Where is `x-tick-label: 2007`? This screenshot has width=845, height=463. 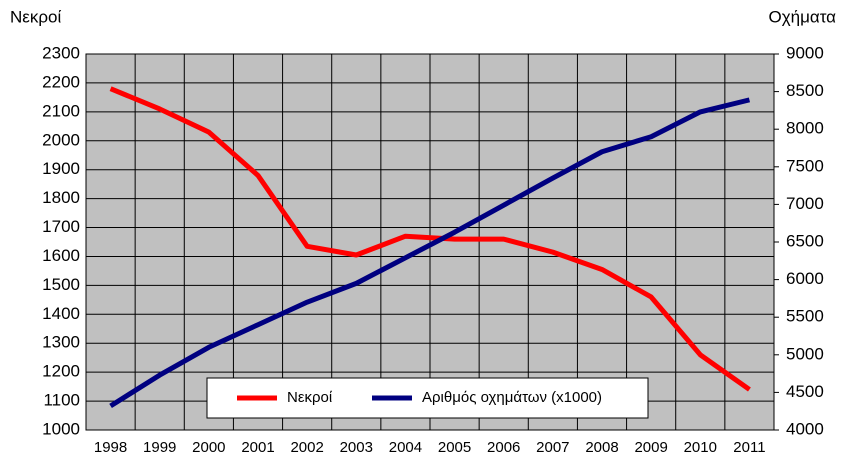 x-tick-label: 2007 is located at coordinates (552, 447).